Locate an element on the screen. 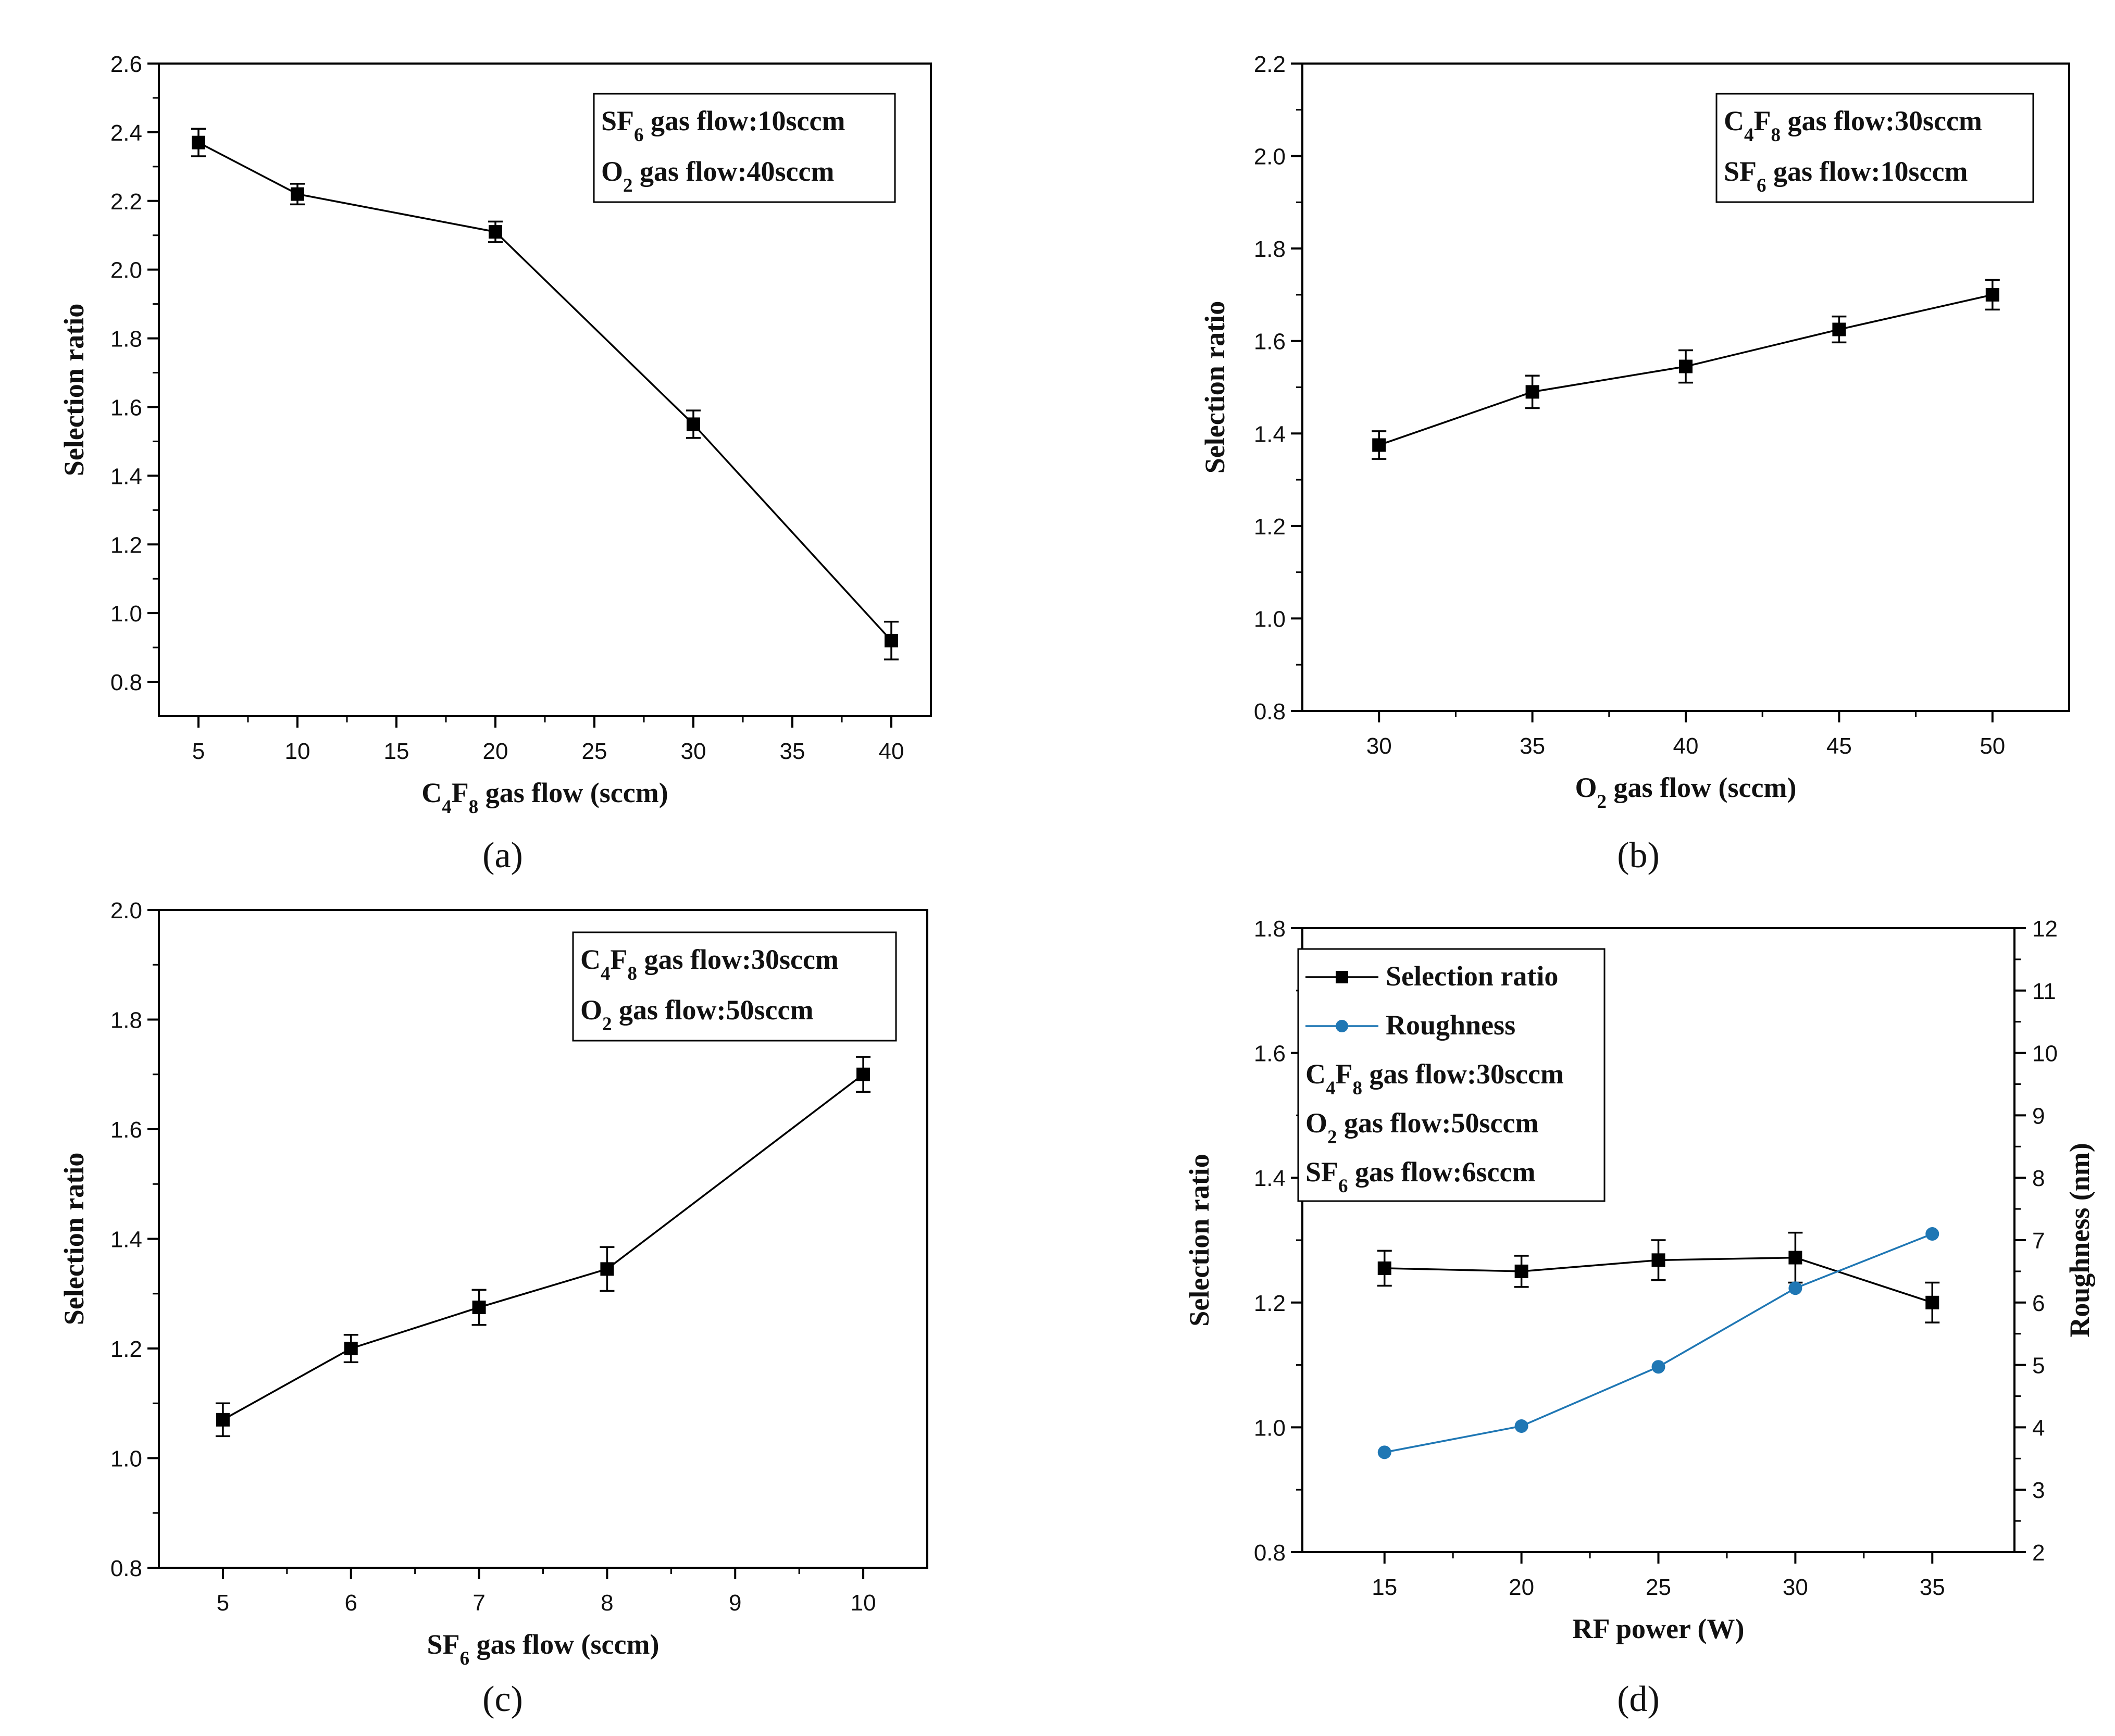  x-tick-label: 10 is located at coordinates (298, 752).